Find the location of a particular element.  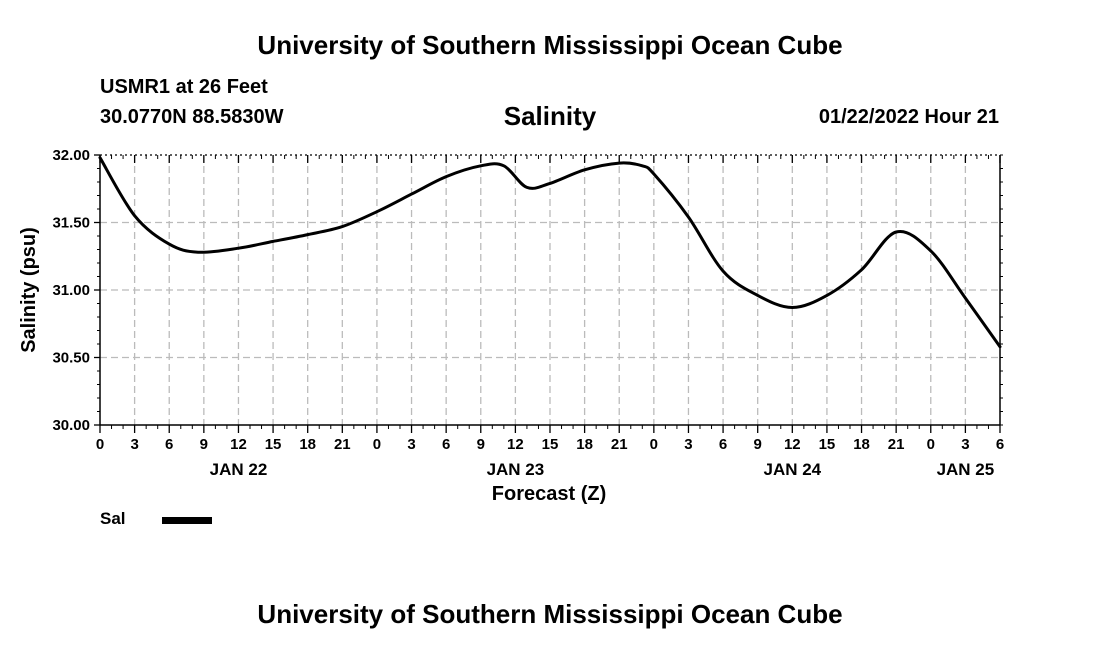

y-tick-label: 31.00 is located at coordinates (71, 290).